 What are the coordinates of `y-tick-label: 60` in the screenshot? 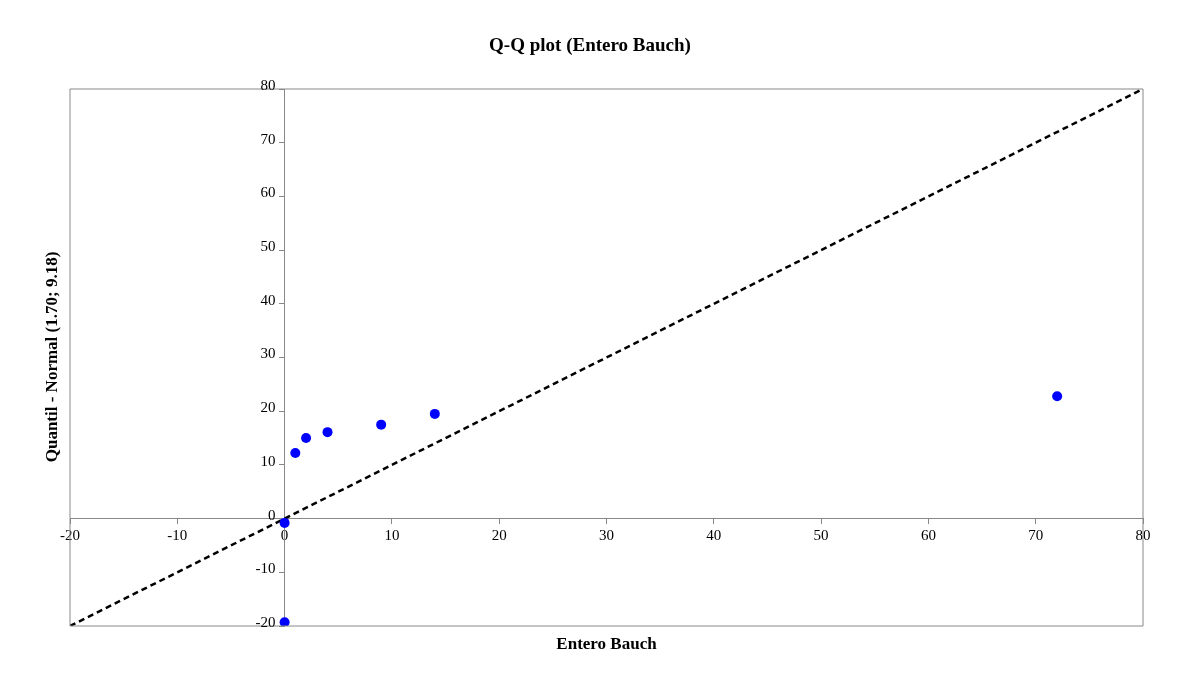 It's located at (268, 192).